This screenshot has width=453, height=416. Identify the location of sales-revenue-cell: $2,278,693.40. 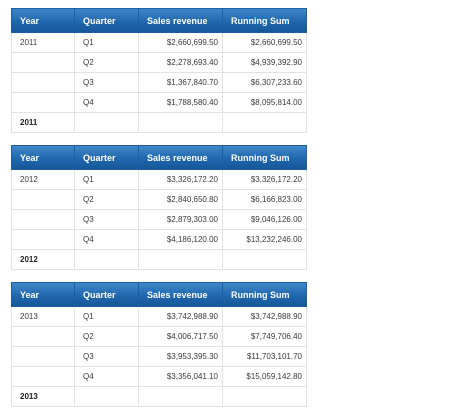
(180, 62).